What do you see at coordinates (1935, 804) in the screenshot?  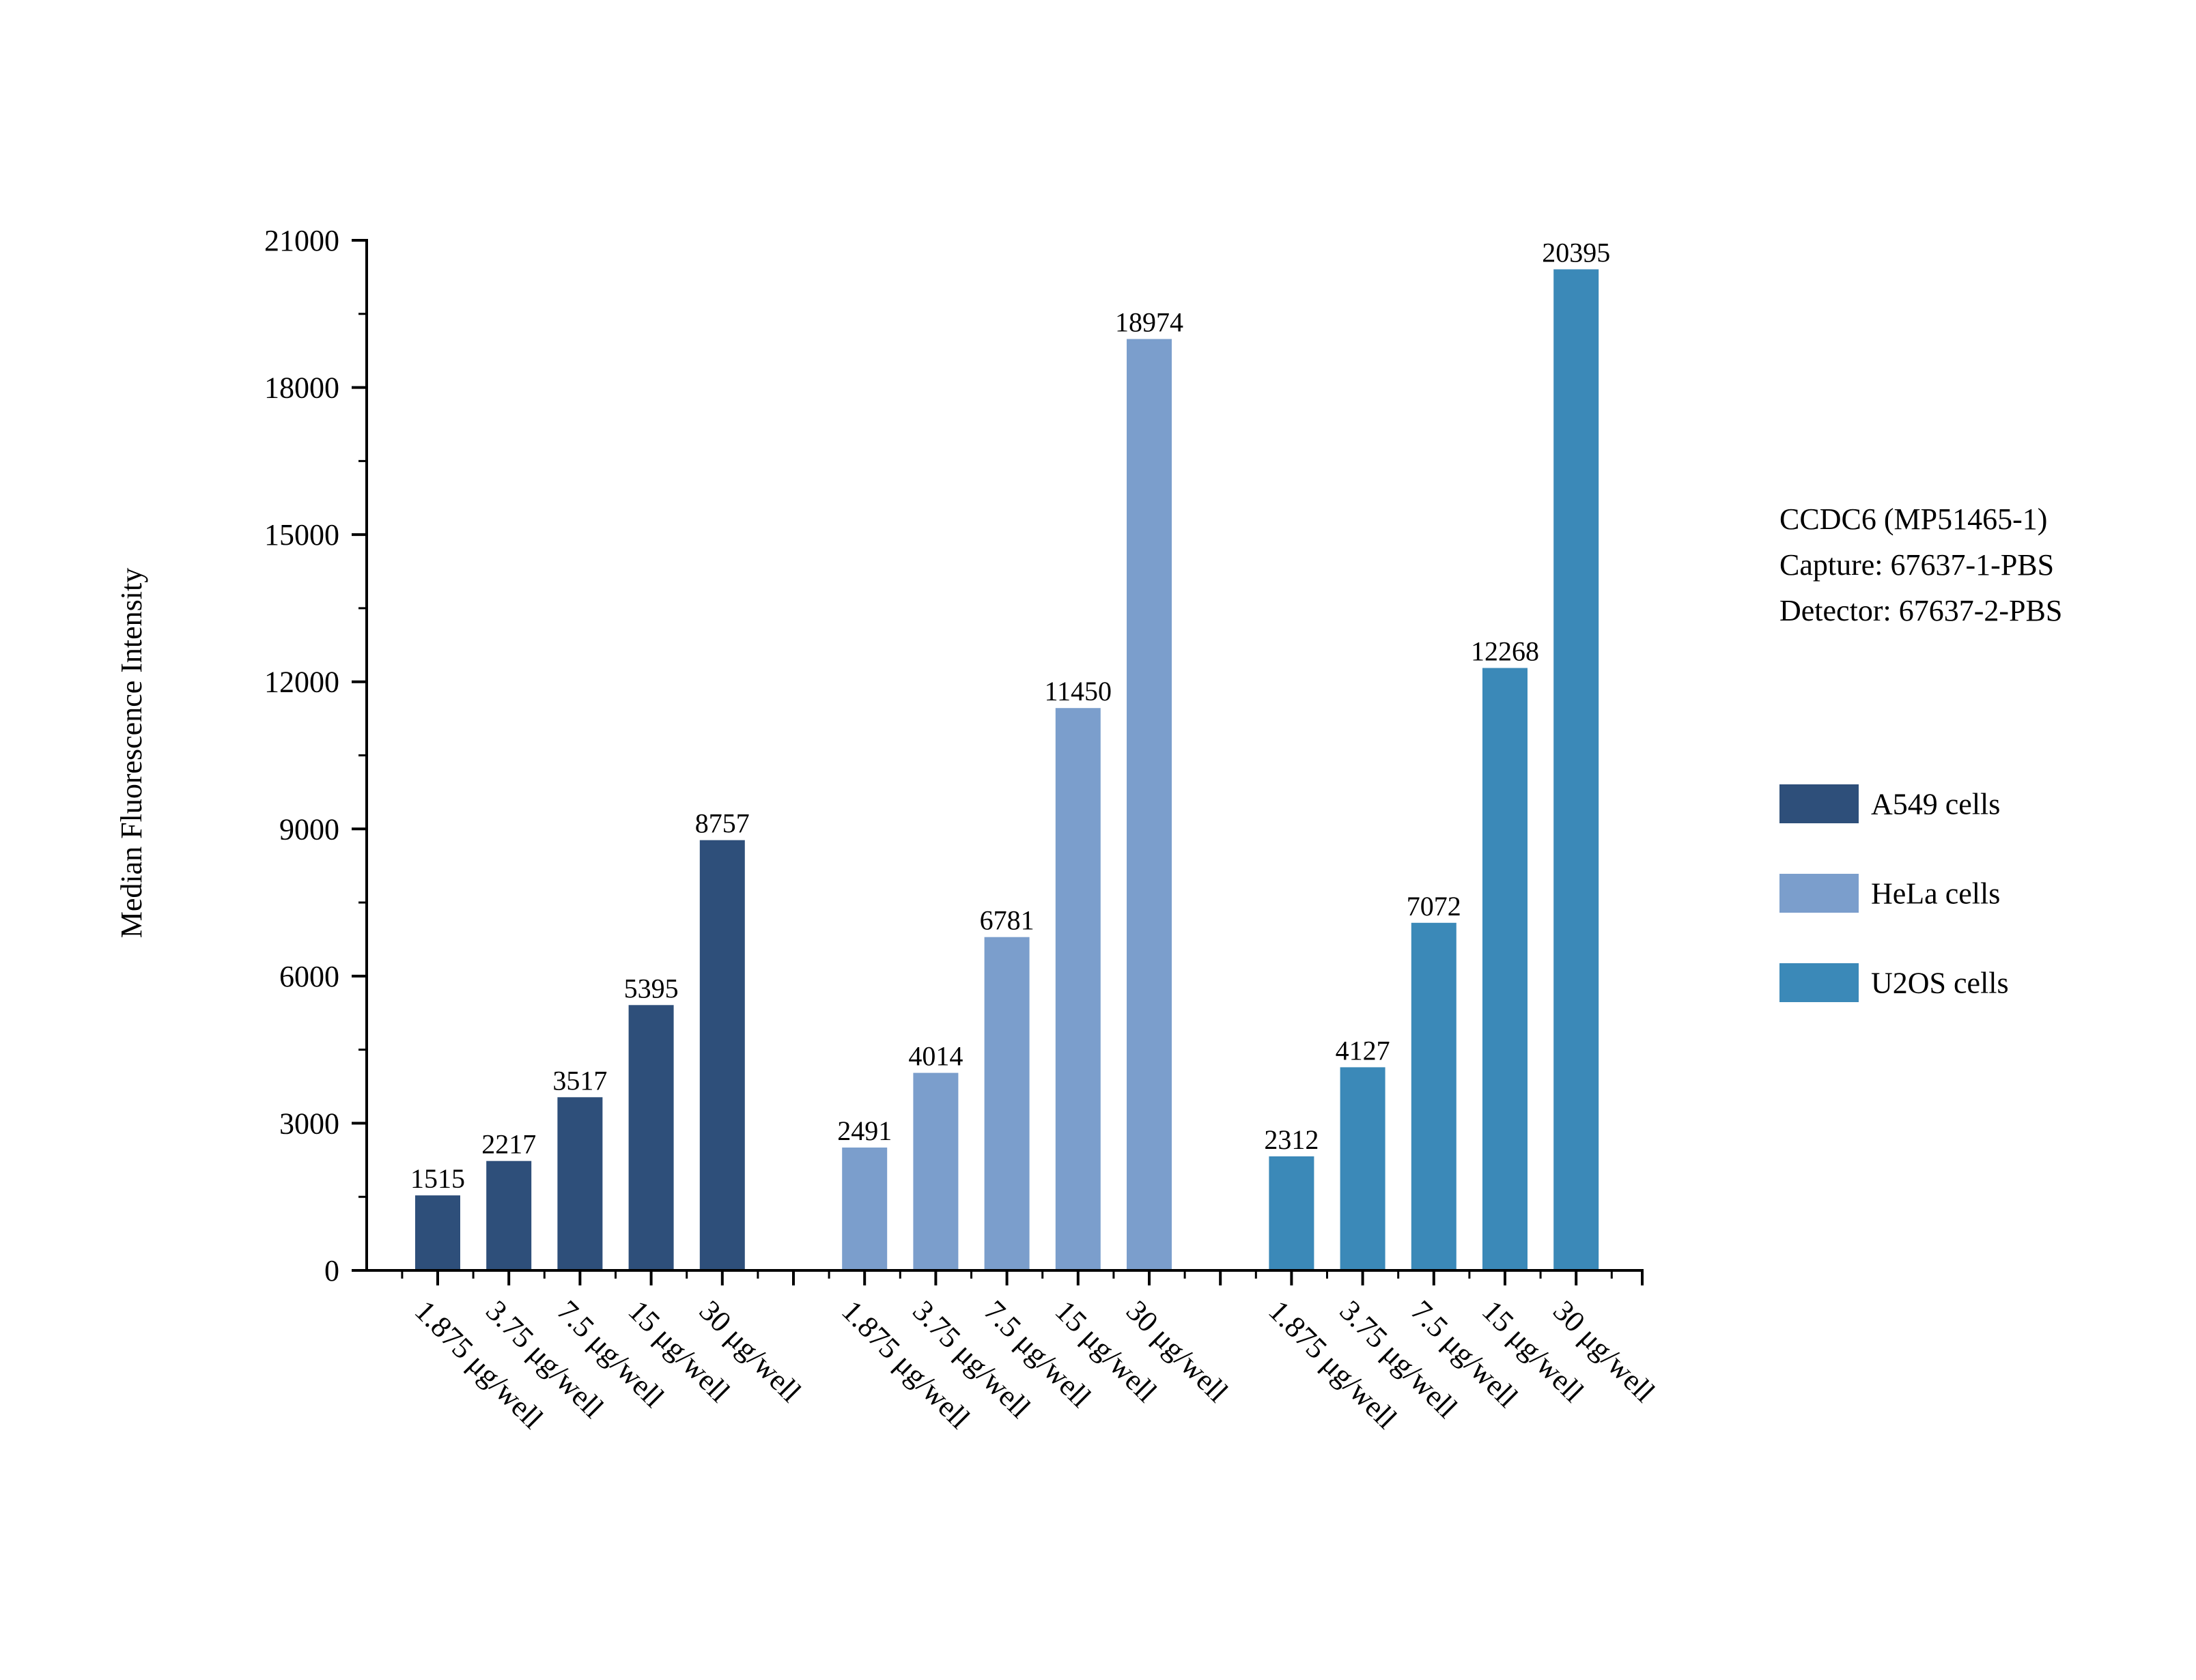 I see `legend-label: A549 cells` at bounding box center [1935, 804].